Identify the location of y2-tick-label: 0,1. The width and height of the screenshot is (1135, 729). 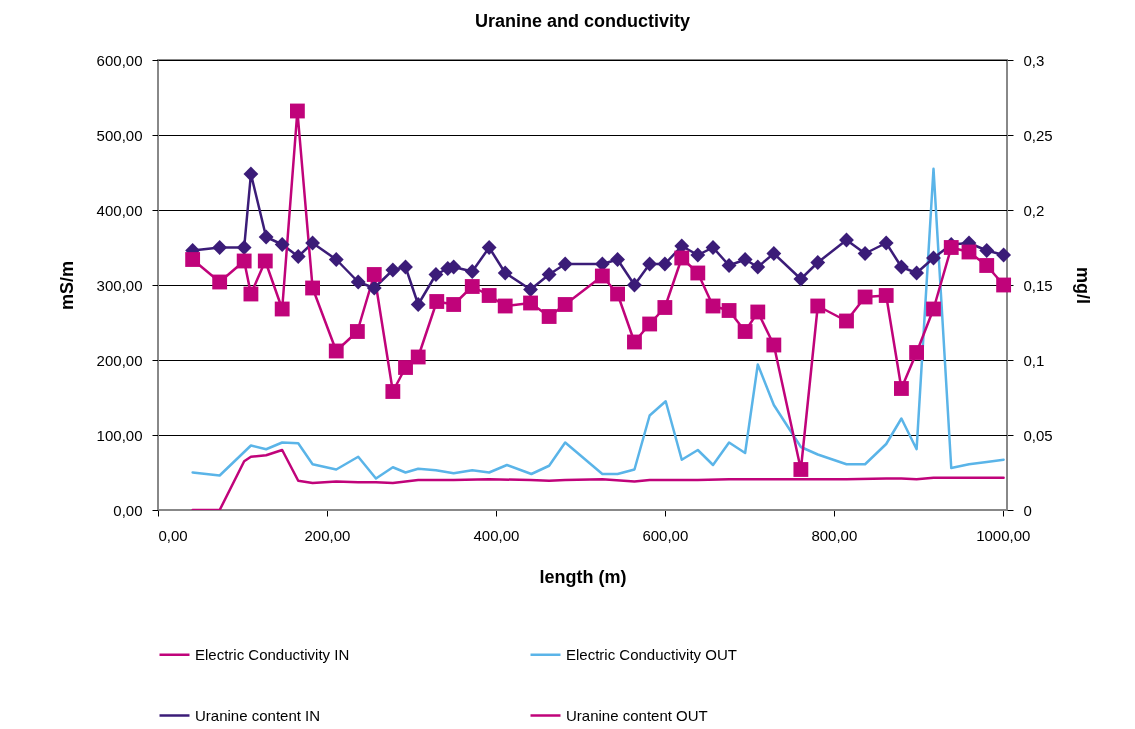
(1034, 360).